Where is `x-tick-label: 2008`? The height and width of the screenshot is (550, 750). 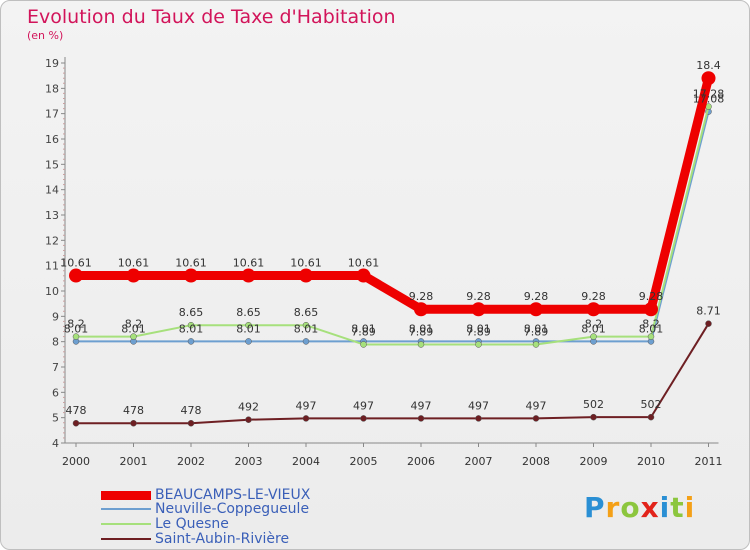 x-tick-label: 2008 is located at coordinates (536, 461).